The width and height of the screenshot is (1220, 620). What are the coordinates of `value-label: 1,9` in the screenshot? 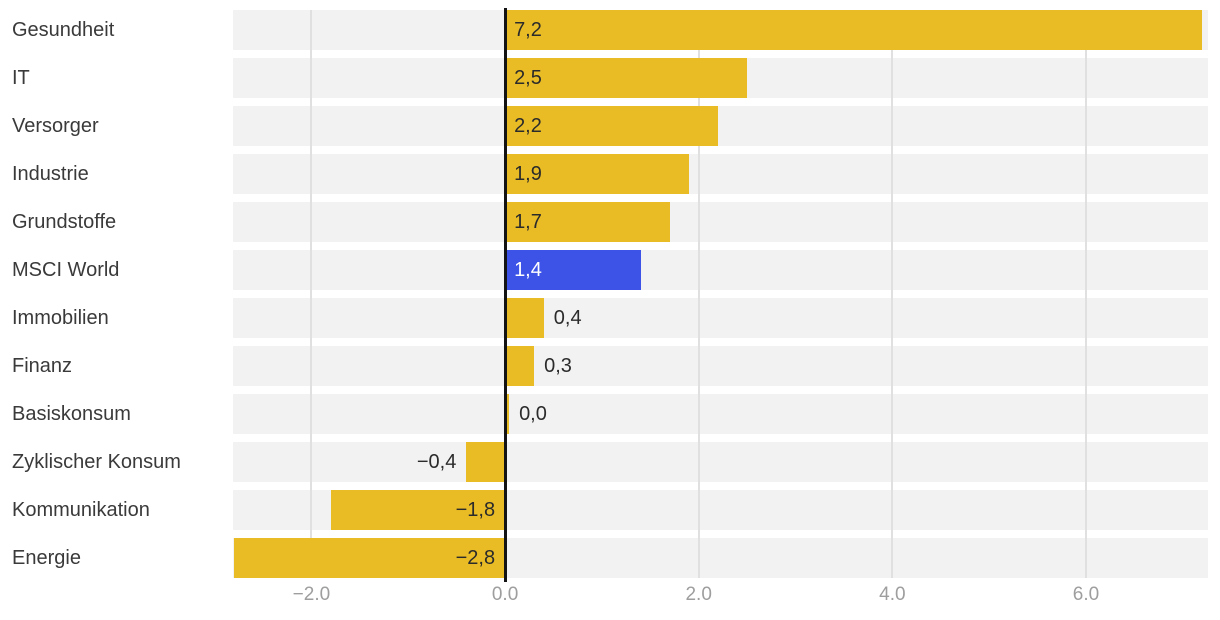 It's located at (528, 174).